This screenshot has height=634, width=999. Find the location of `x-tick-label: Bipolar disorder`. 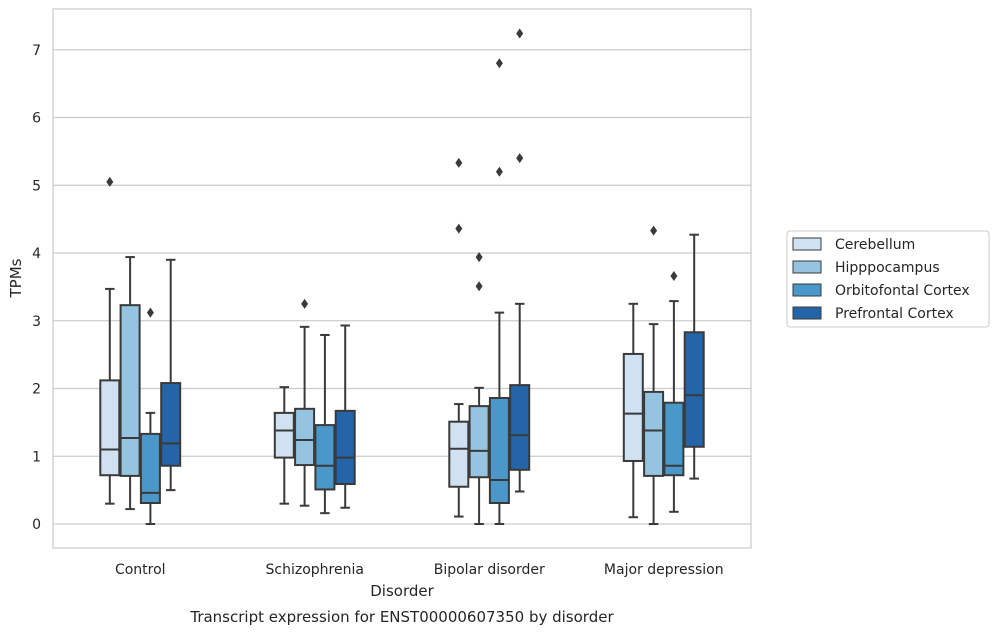

x-tick-label: Bipolar disorder is located at coordinates (489, 570).